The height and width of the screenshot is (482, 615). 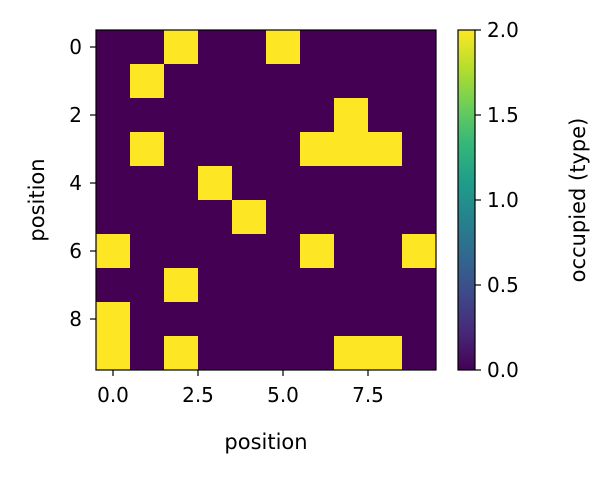 What do you see at coordinates (75, 183) in the screenshot?
I see `y-tick-label: 4` at bounding box center [75, 183].